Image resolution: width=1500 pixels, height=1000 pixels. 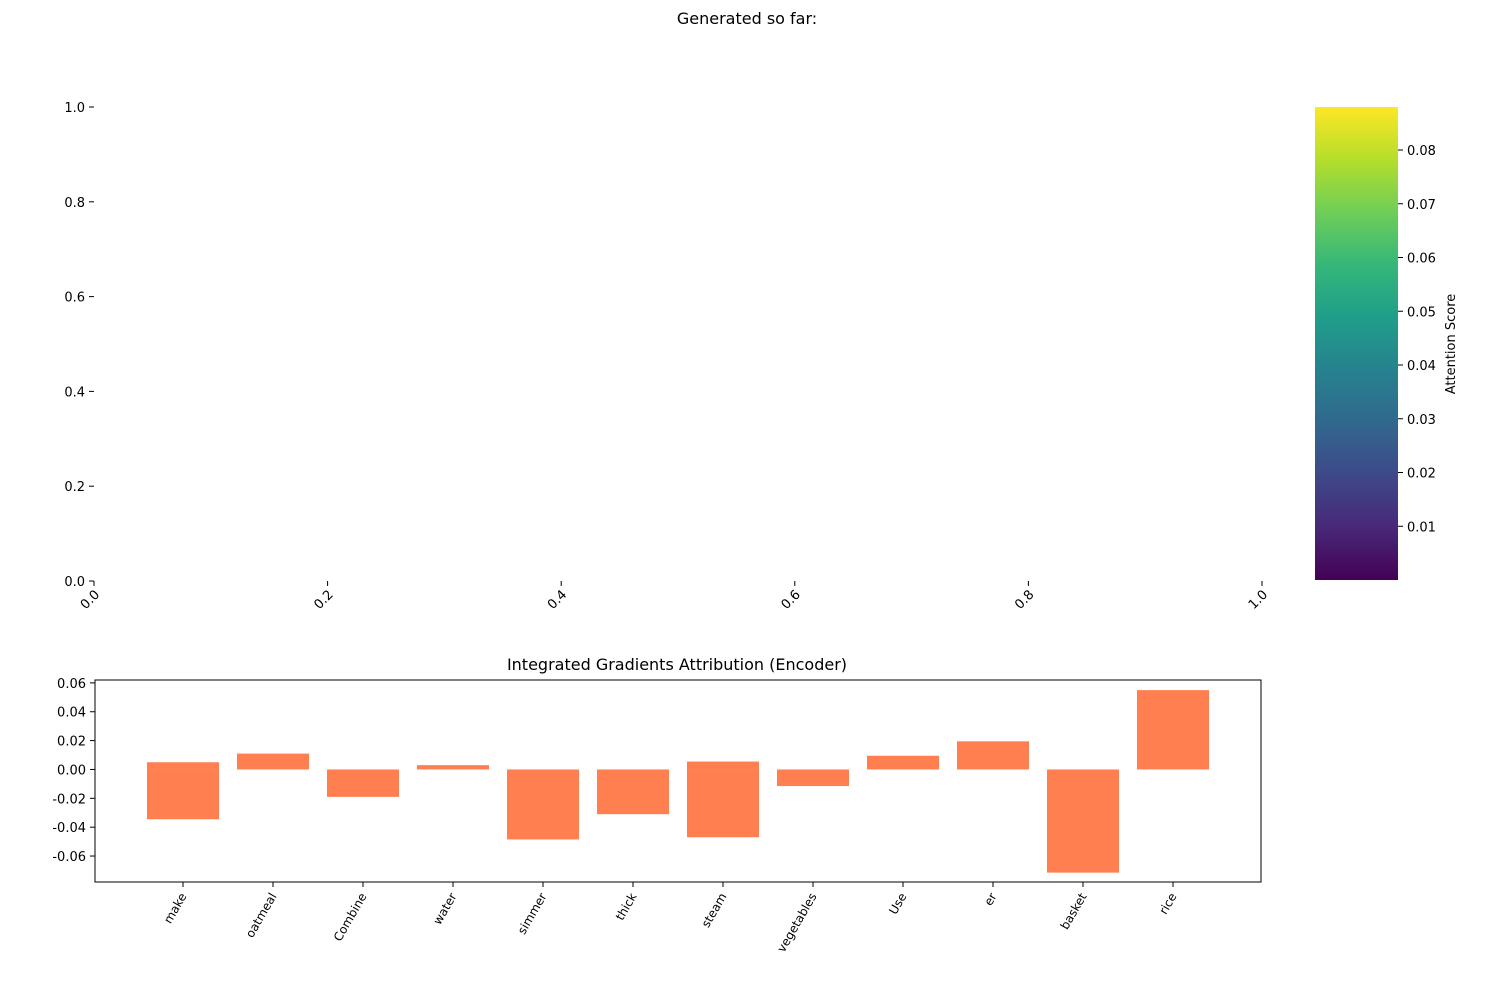 I want to click on heatmap-x-tick-label: 0.8, so click(x=1024, y=599).